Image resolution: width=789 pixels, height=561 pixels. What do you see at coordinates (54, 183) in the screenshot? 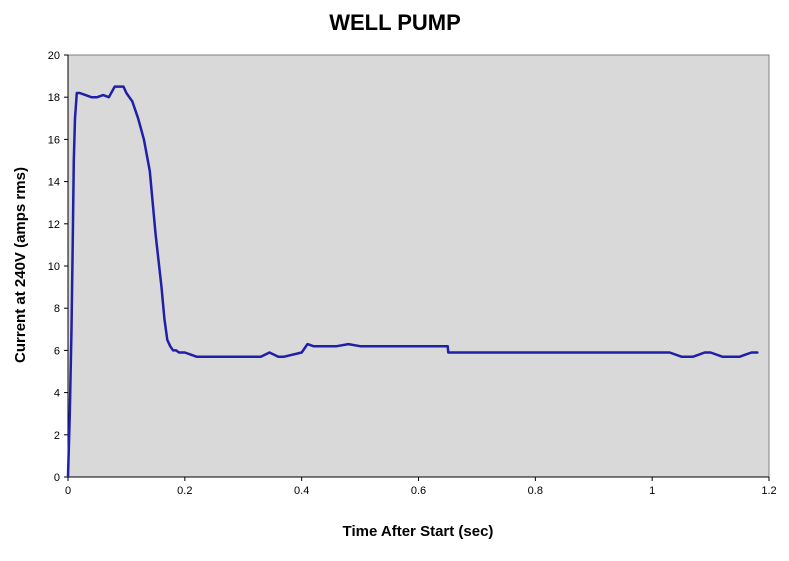
I see `y-tick-label: 14` at bounding box center [54, 183].